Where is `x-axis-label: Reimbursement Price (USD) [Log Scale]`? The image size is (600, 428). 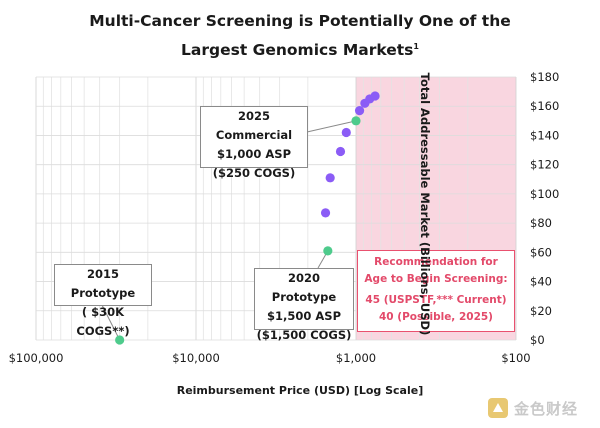 x-axis-label: Reimbursement Price (USD) [Log Scale] is located at coordinates (300, 390).